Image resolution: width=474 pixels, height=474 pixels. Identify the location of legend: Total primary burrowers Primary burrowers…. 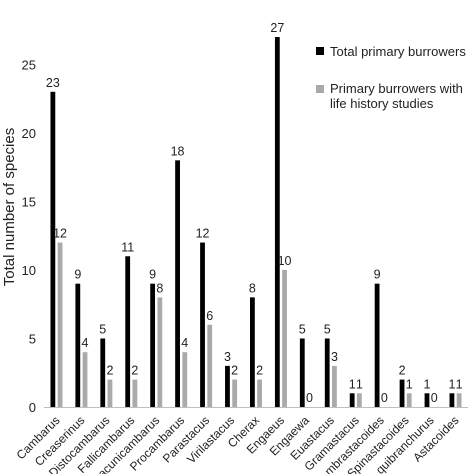
(391, 77).